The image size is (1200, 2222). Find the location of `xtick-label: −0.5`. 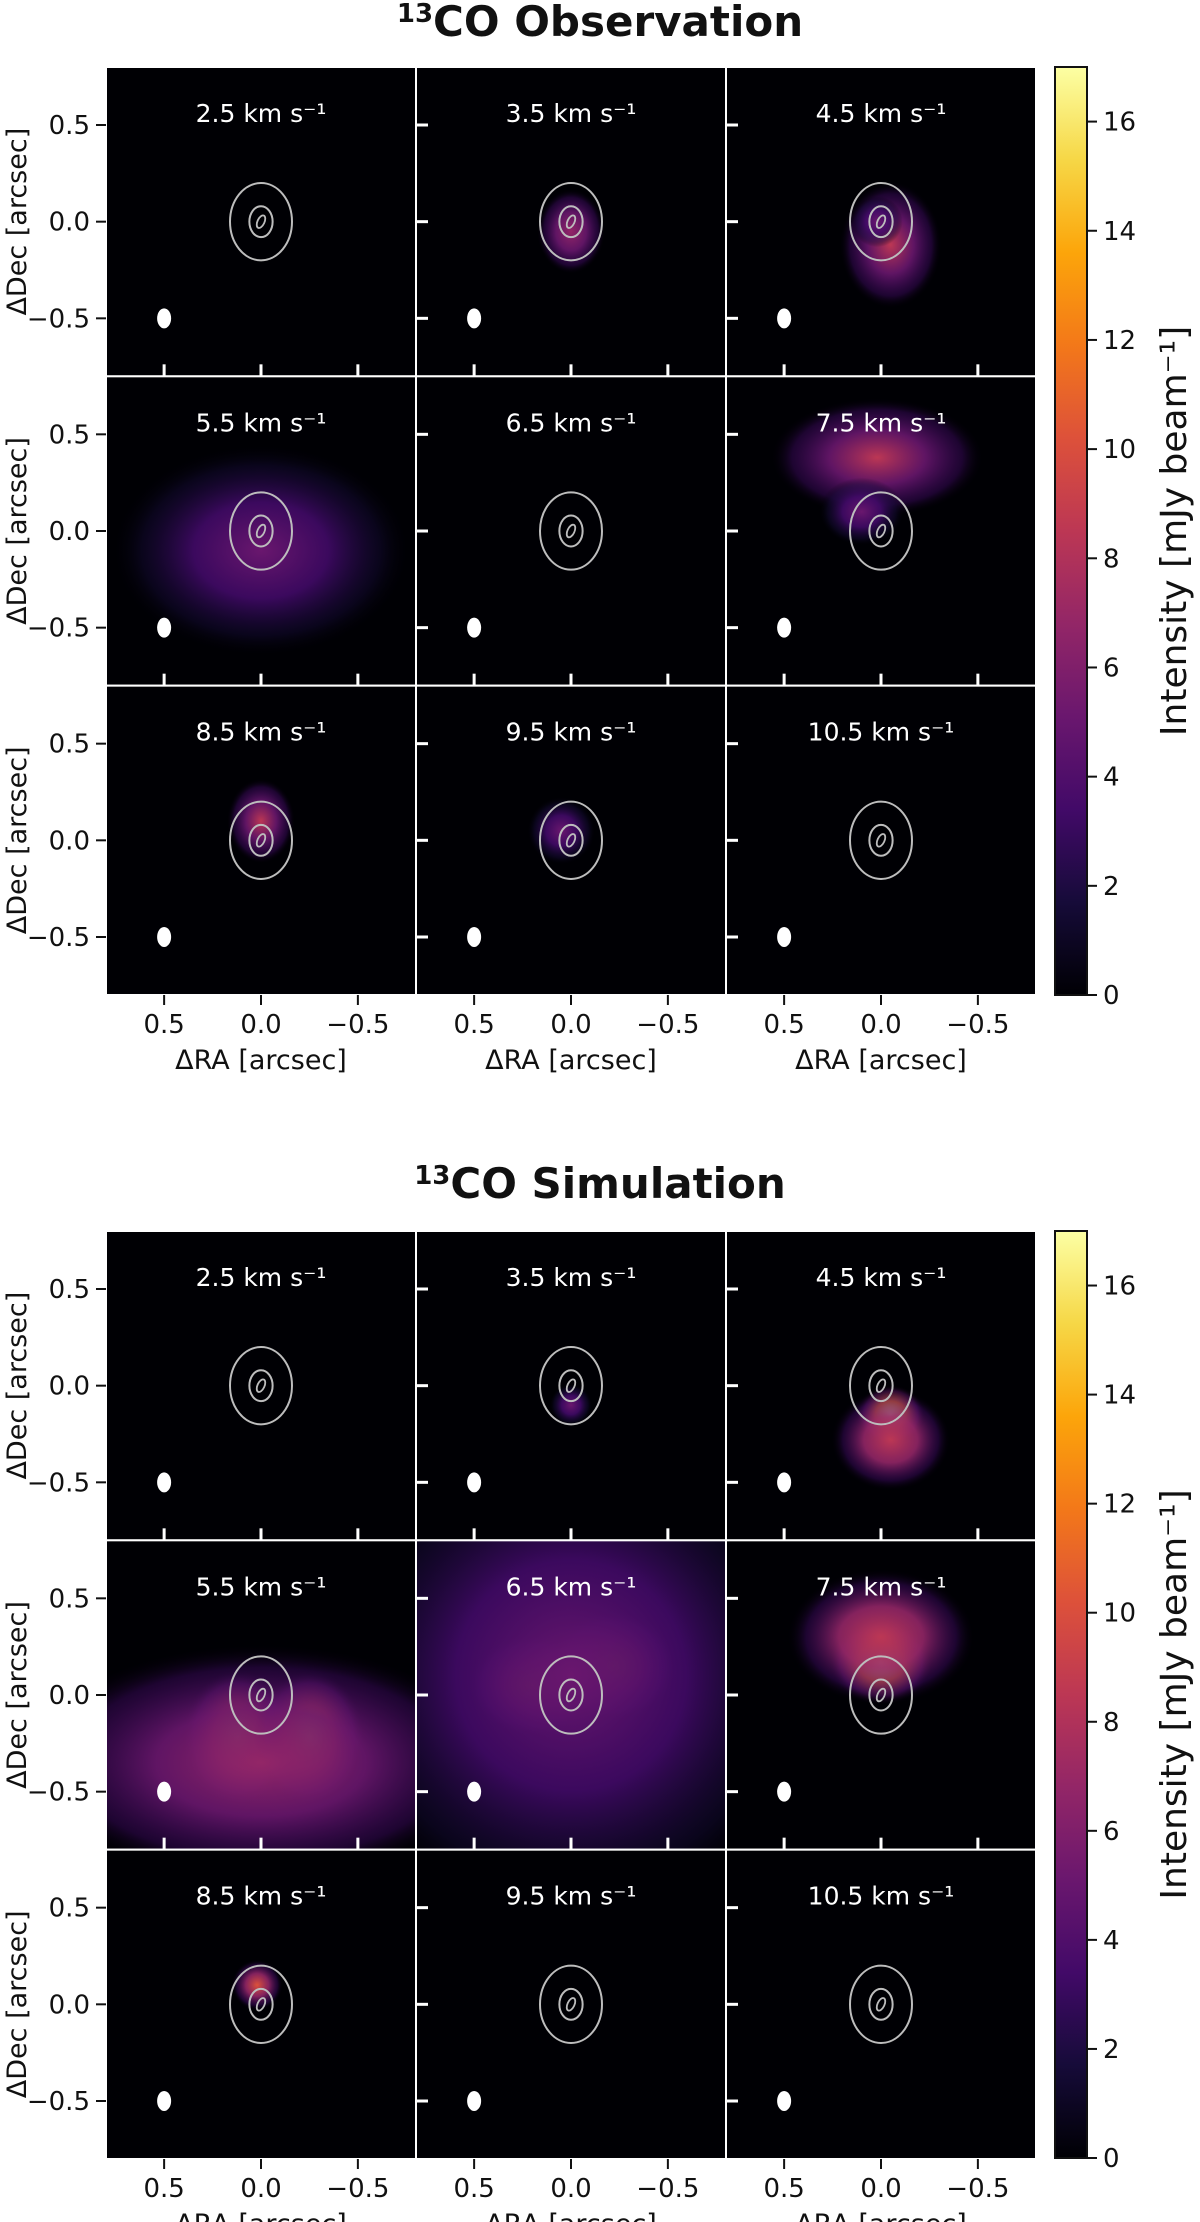

xtick-label: −0.5 is located at coordinates (667, 2189).